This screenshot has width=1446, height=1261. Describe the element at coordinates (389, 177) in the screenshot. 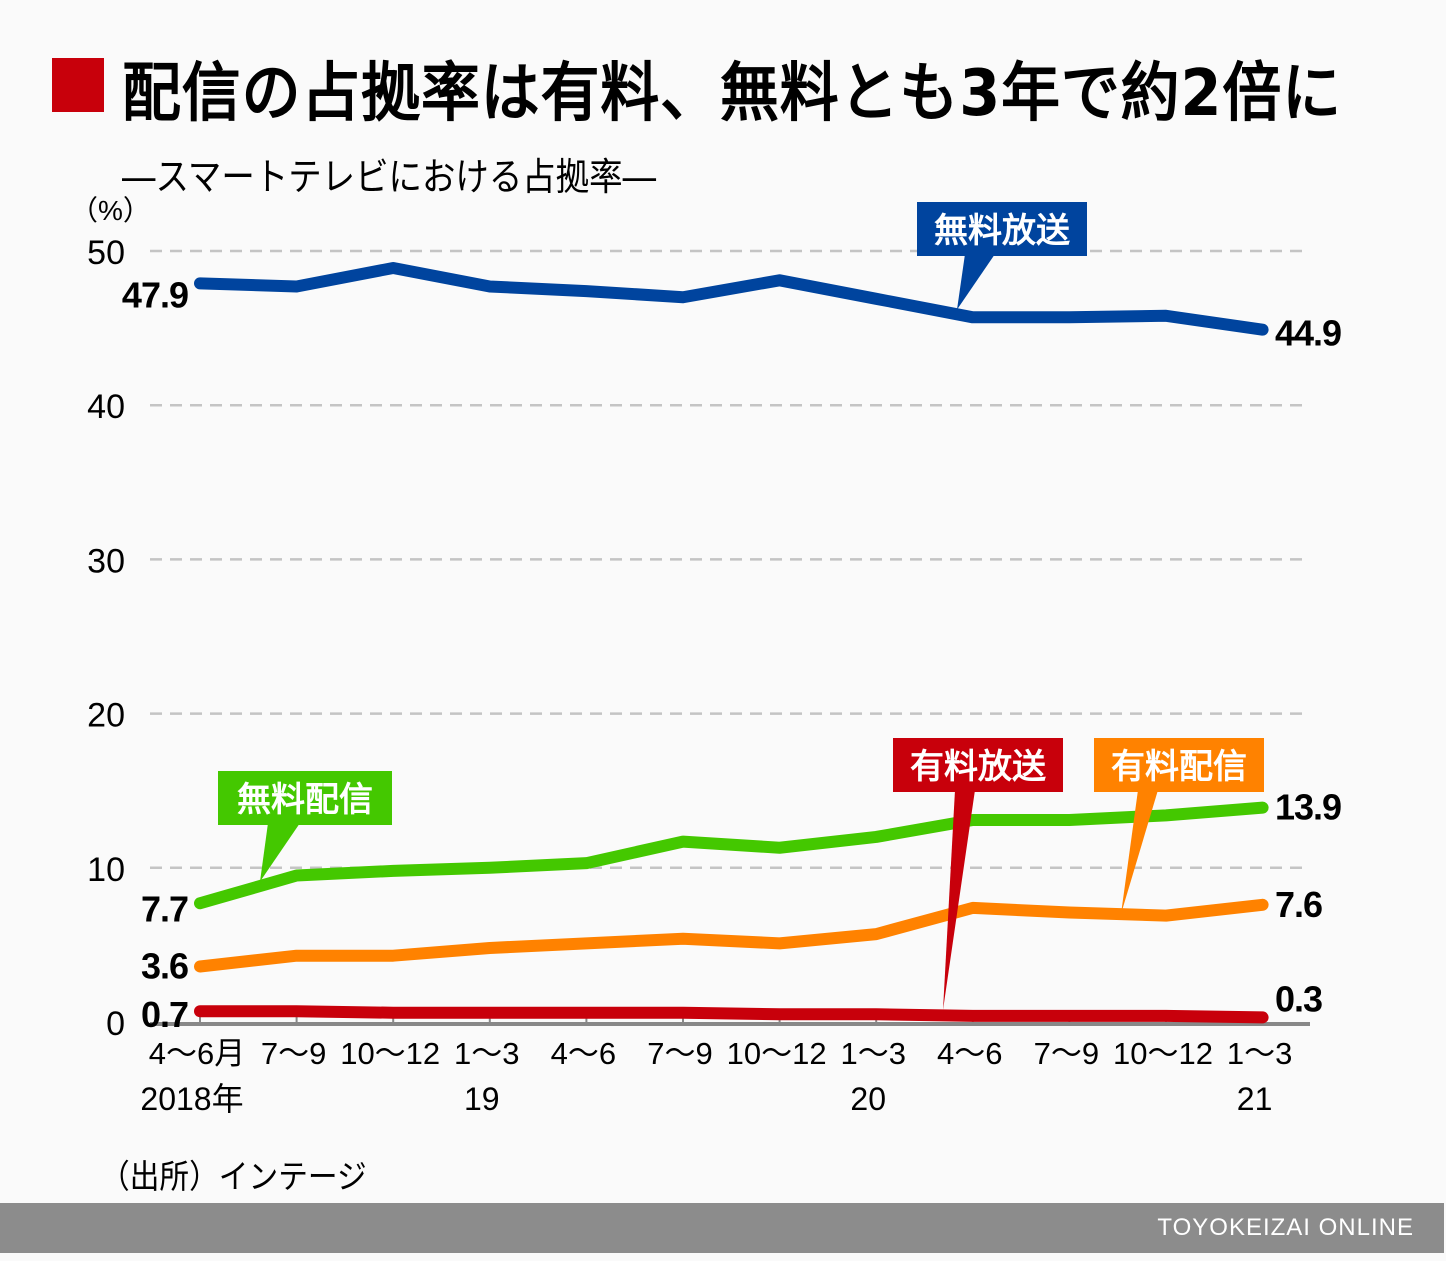

I see `chart-subtitle: ―スマートテレビにおける占拠率―` at that location.